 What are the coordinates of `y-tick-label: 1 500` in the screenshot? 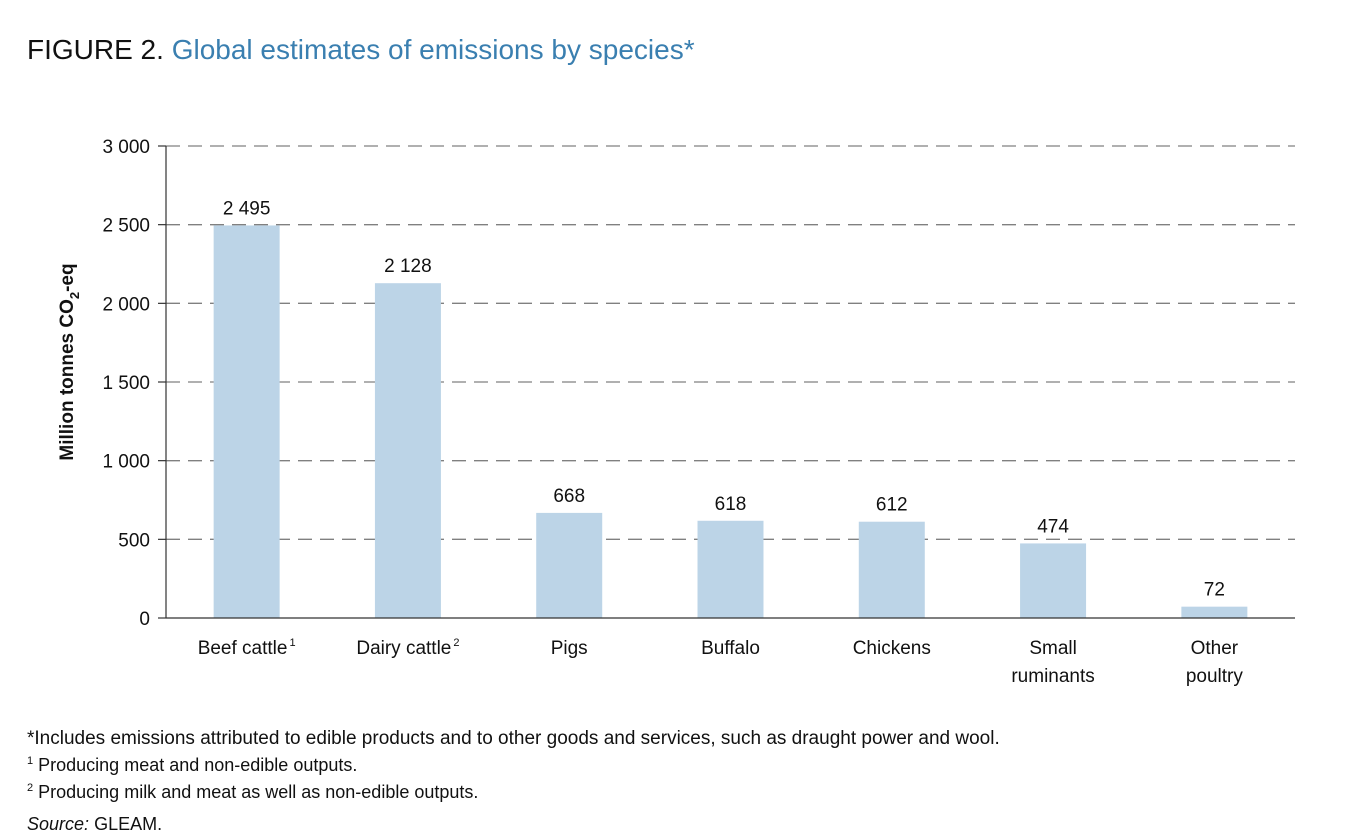 It's located at (126, 383).